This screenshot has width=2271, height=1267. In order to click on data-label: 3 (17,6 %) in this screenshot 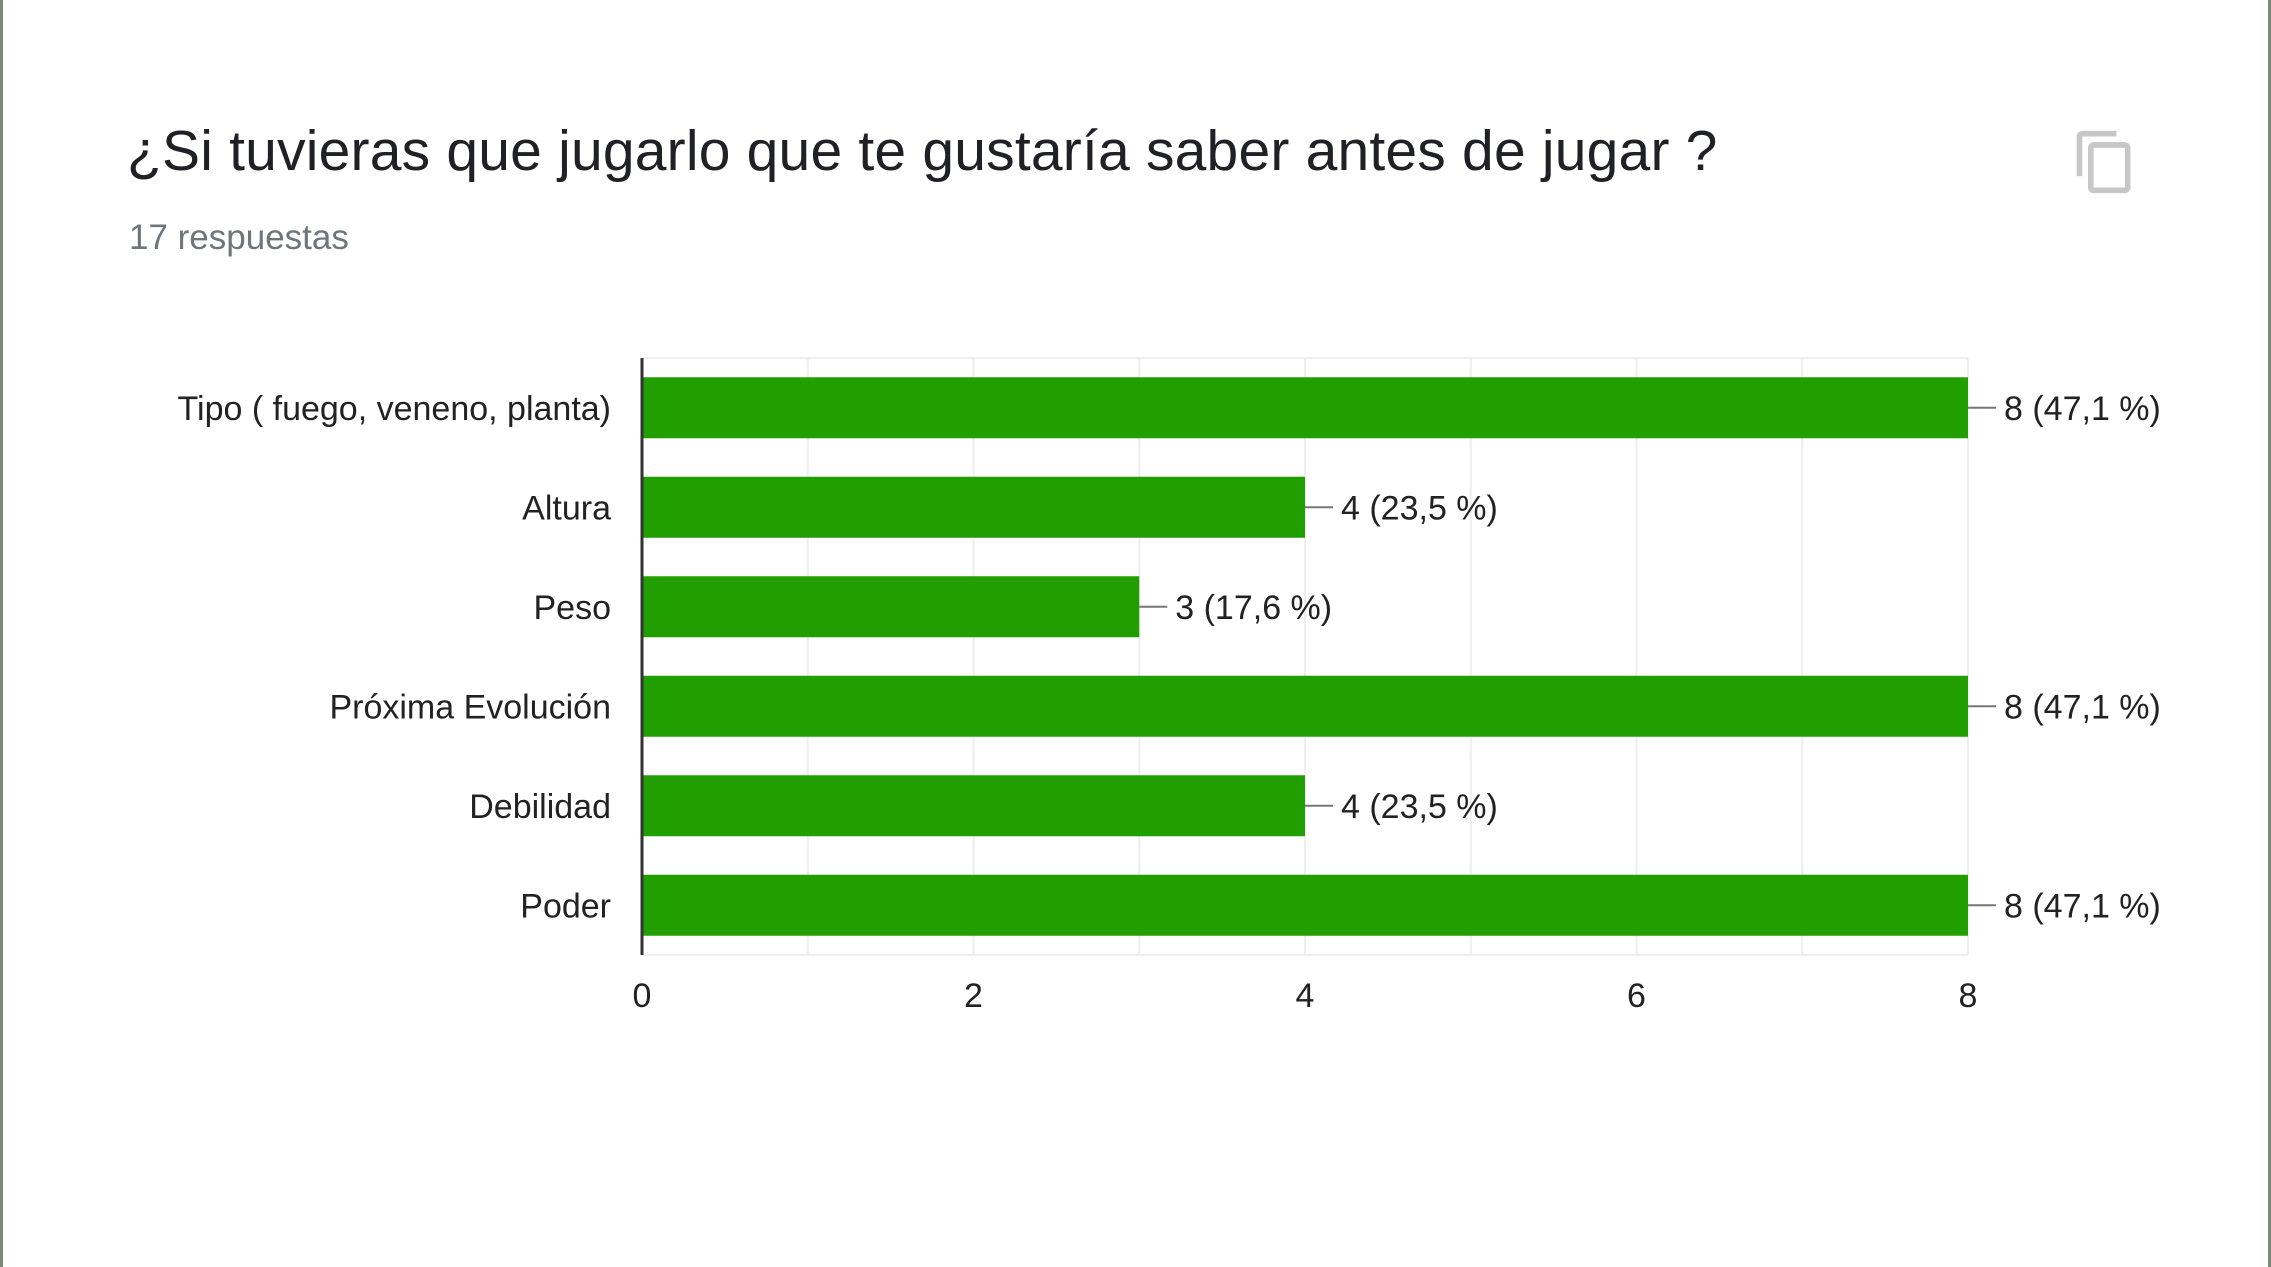, I will do `click(1253, 608)`.